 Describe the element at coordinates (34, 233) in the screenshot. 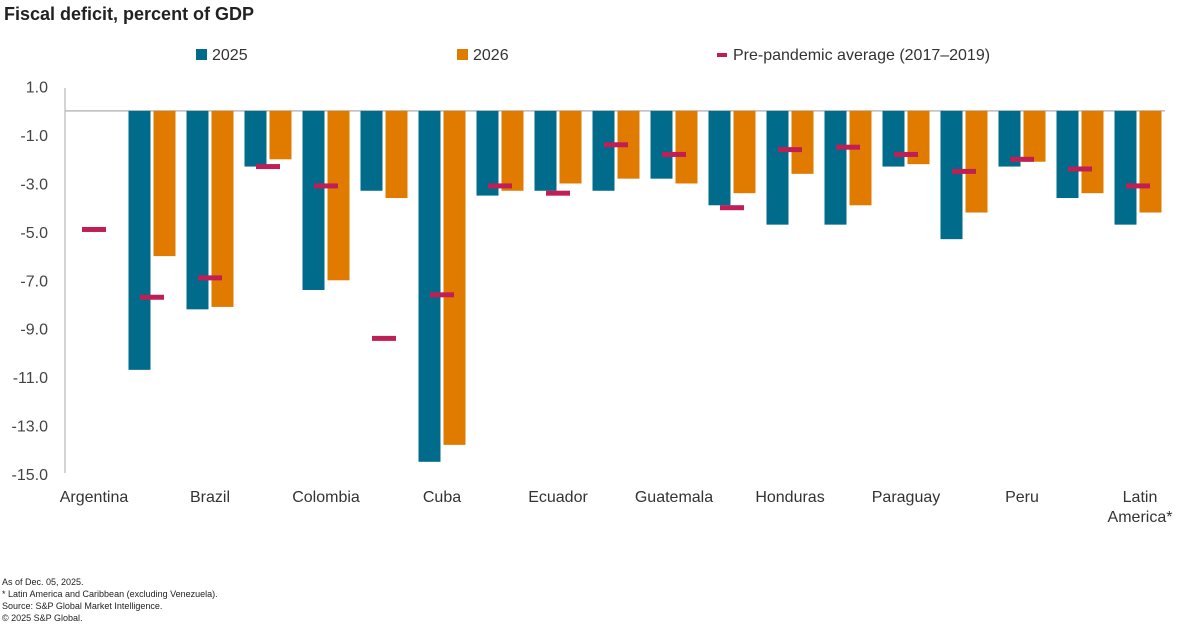

I see `y-tick-label: -5.0` at that location.